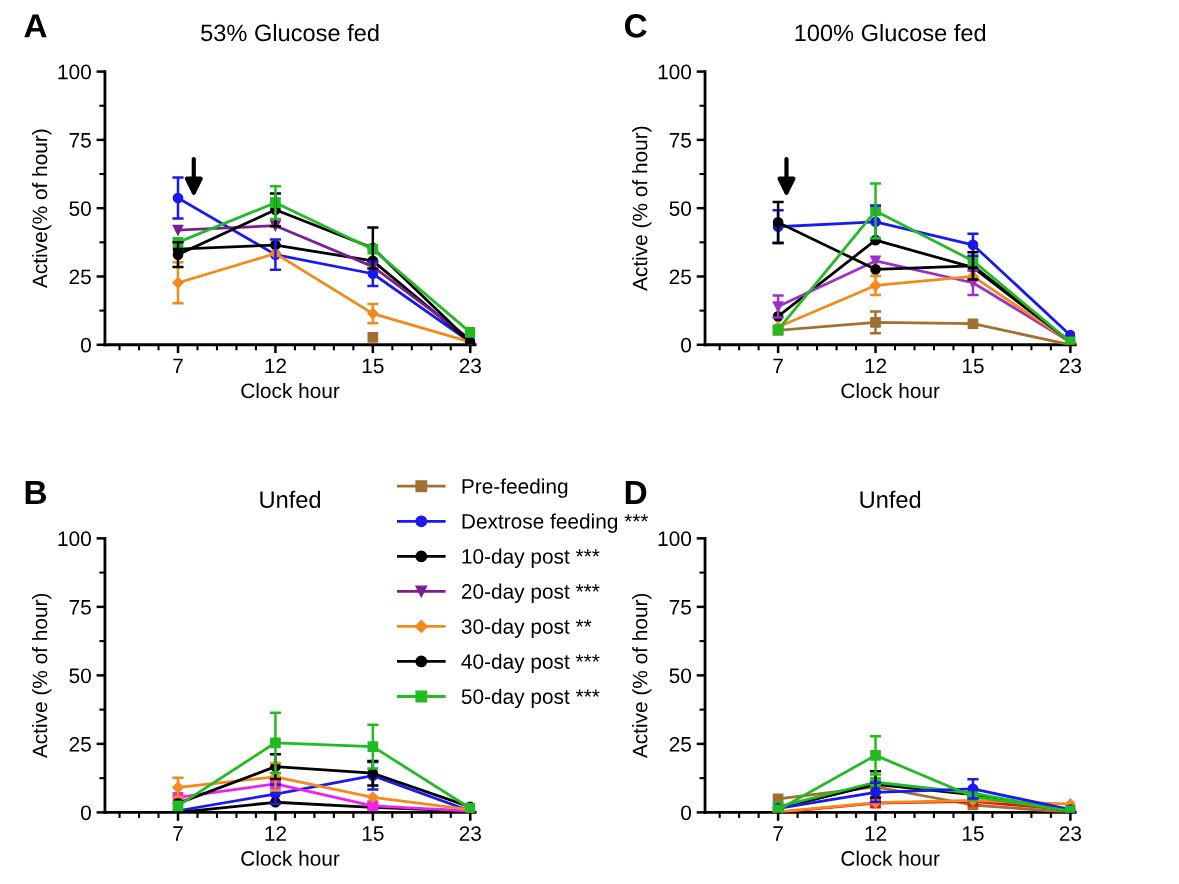 Image resolution: width=1179 pixels, height=884 pixels. I want to click on legend-label: 10-day post ***, so click(531, 558).